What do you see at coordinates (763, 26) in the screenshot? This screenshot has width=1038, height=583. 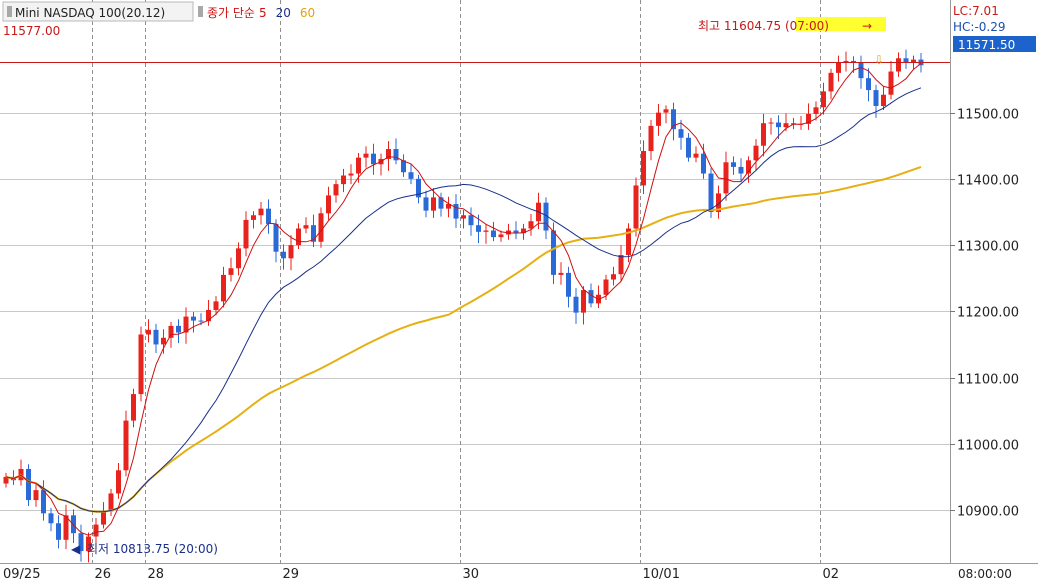 I see `high-annotation: 최고 11604.75 (07:00)` at bounding box center [763, 26].